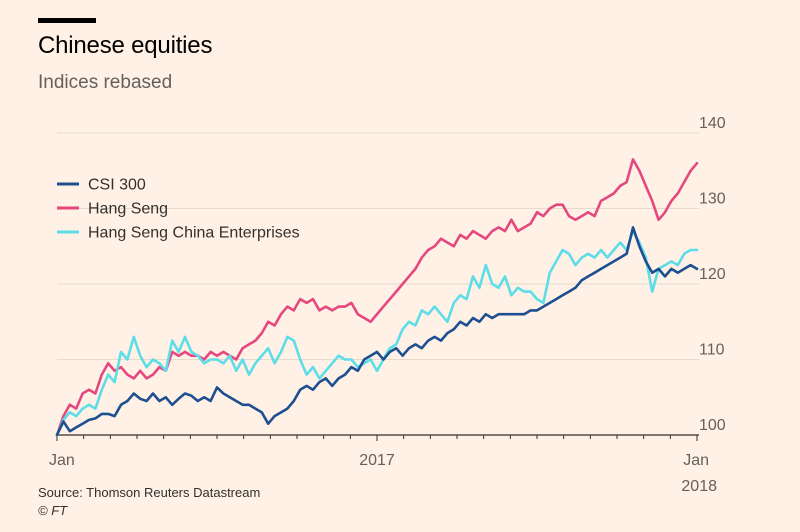  I want to click on y-axis-tick-labels: 100 110 120 130 140, so click(712, 274).